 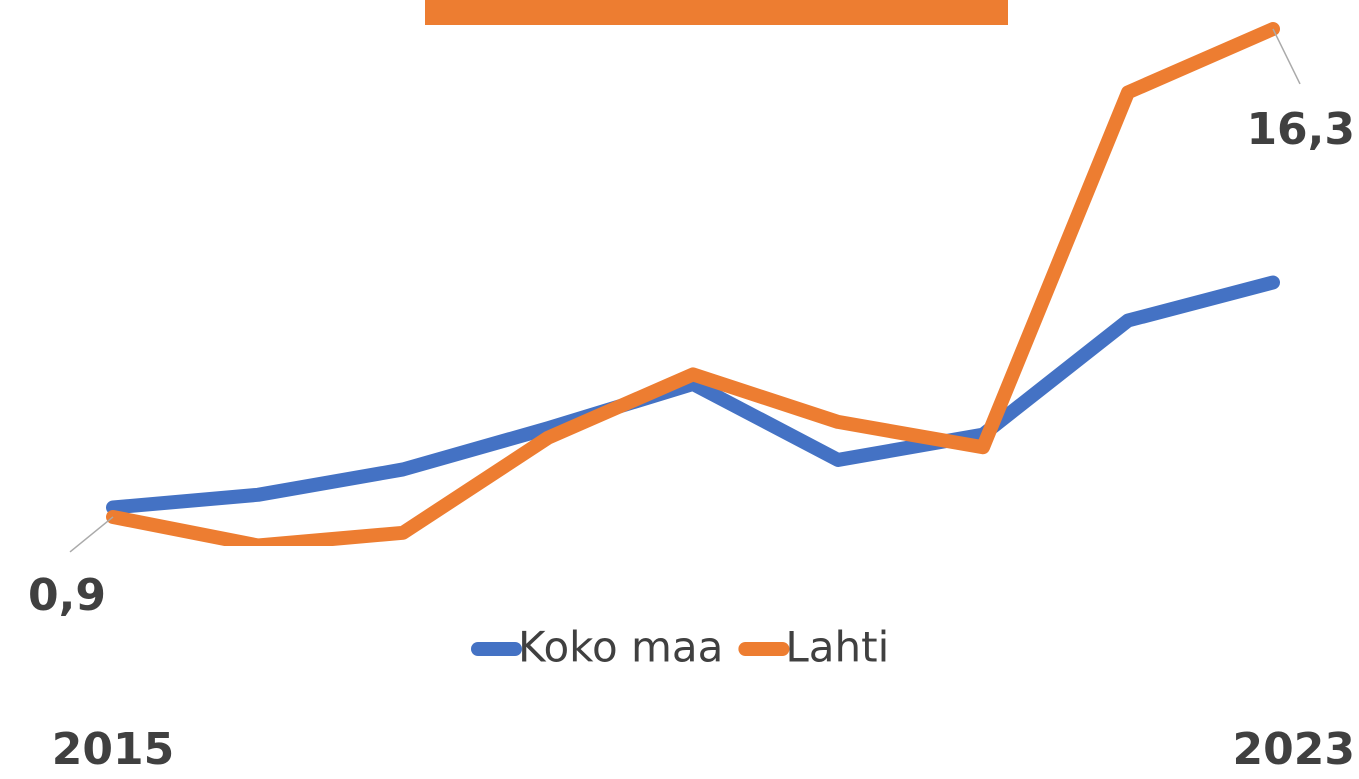 What do you see at coordinates (67, 595) in the screenshot?
I see `data-label: 0,9` at bounding box center [67, 595].